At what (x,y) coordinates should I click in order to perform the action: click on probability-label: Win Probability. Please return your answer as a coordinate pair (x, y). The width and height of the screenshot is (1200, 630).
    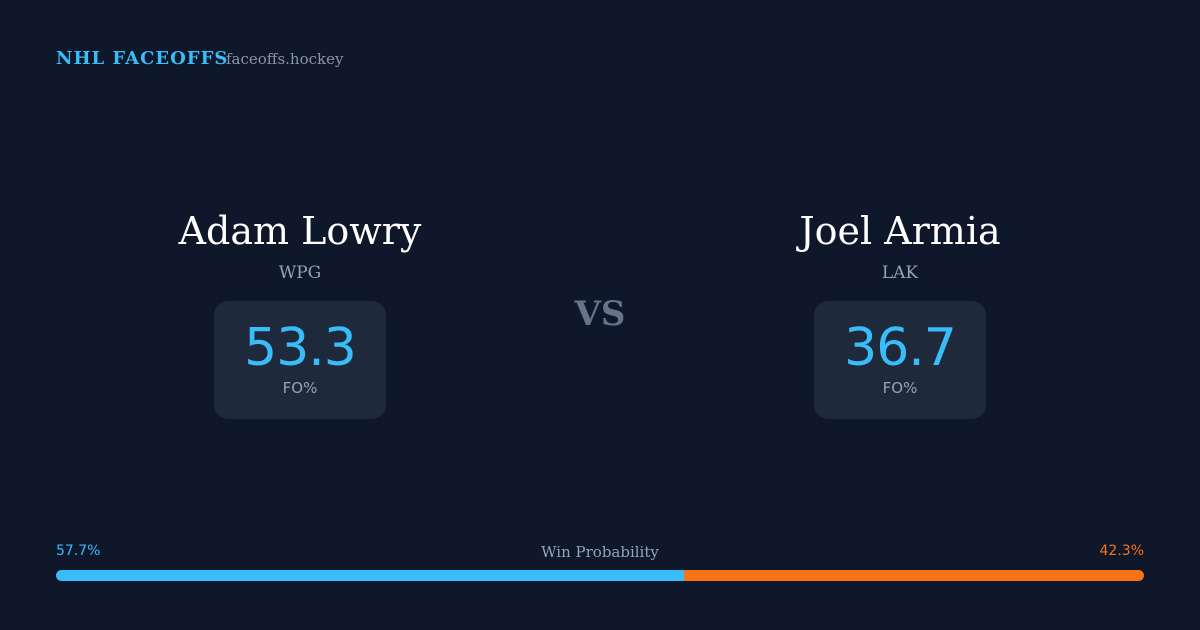
    Looking at the image, I should click on (600, 552).